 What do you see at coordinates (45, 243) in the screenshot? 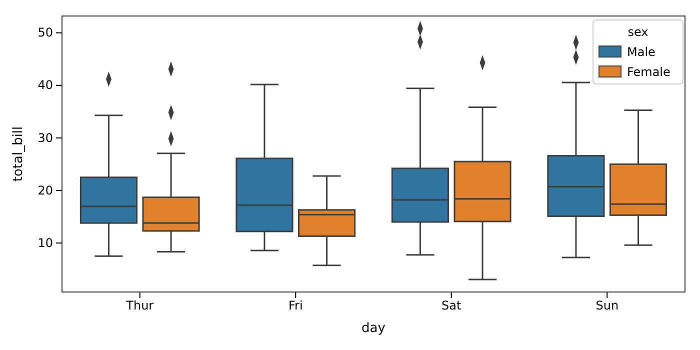
I see `y-tick-label: 10` at bounding box center [45, 243].